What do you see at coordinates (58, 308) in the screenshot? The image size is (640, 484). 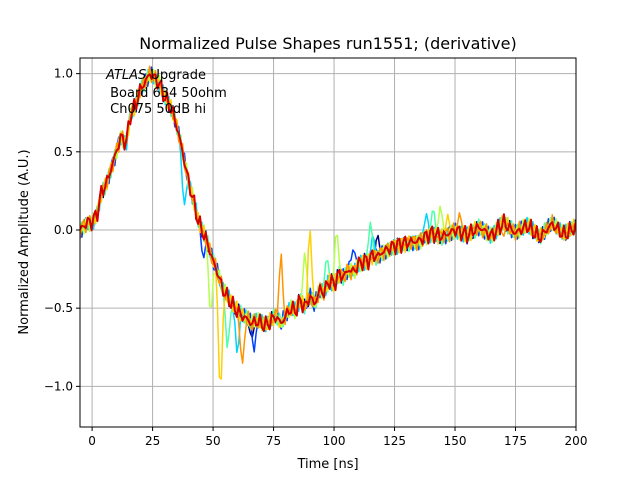 I see `y-tick-label: −0.5` at bounding box center [58, 308].